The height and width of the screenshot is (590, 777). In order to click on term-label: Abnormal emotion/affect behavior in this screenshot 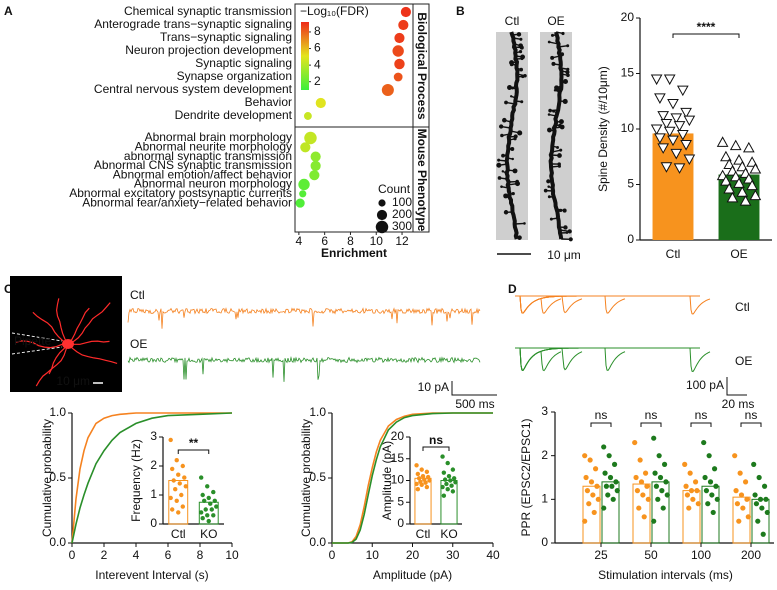, I will do `click(202, 174)`.